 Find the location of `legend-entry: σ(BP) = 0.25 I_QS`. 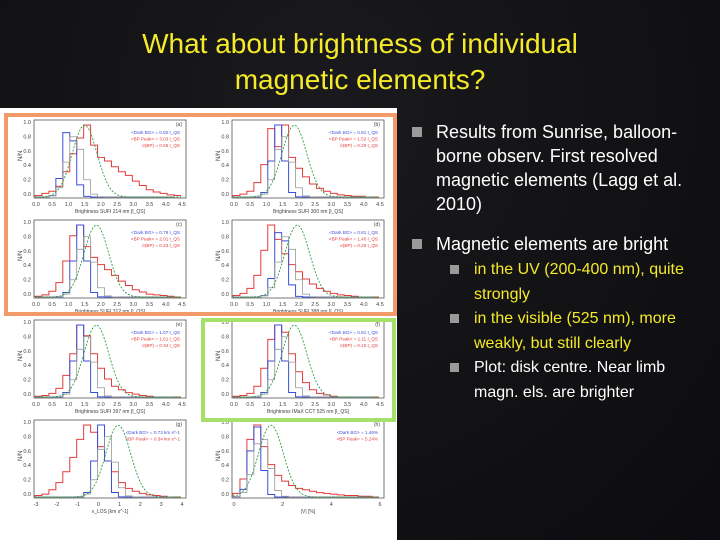

legend-entry: σ(BP) = 0.25 I_QS is located at coordinates (359, 245).